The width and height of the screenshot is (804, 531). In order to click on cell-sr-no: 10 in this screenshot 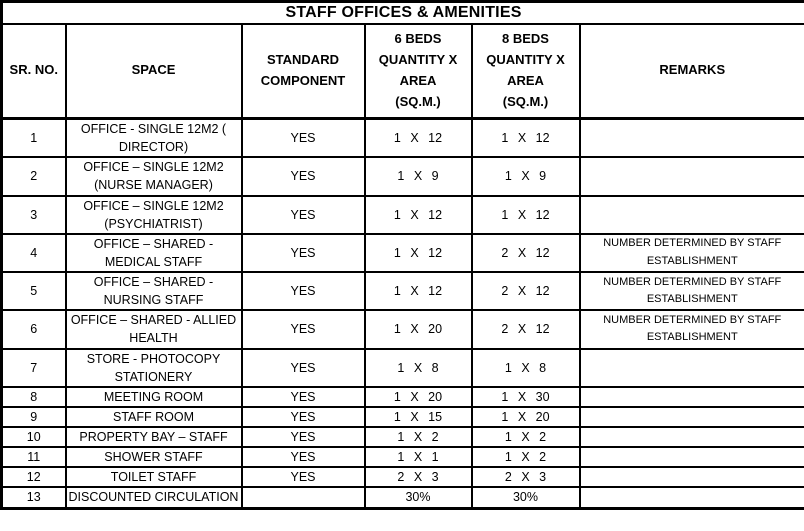, I will do `click(33, 437)`.